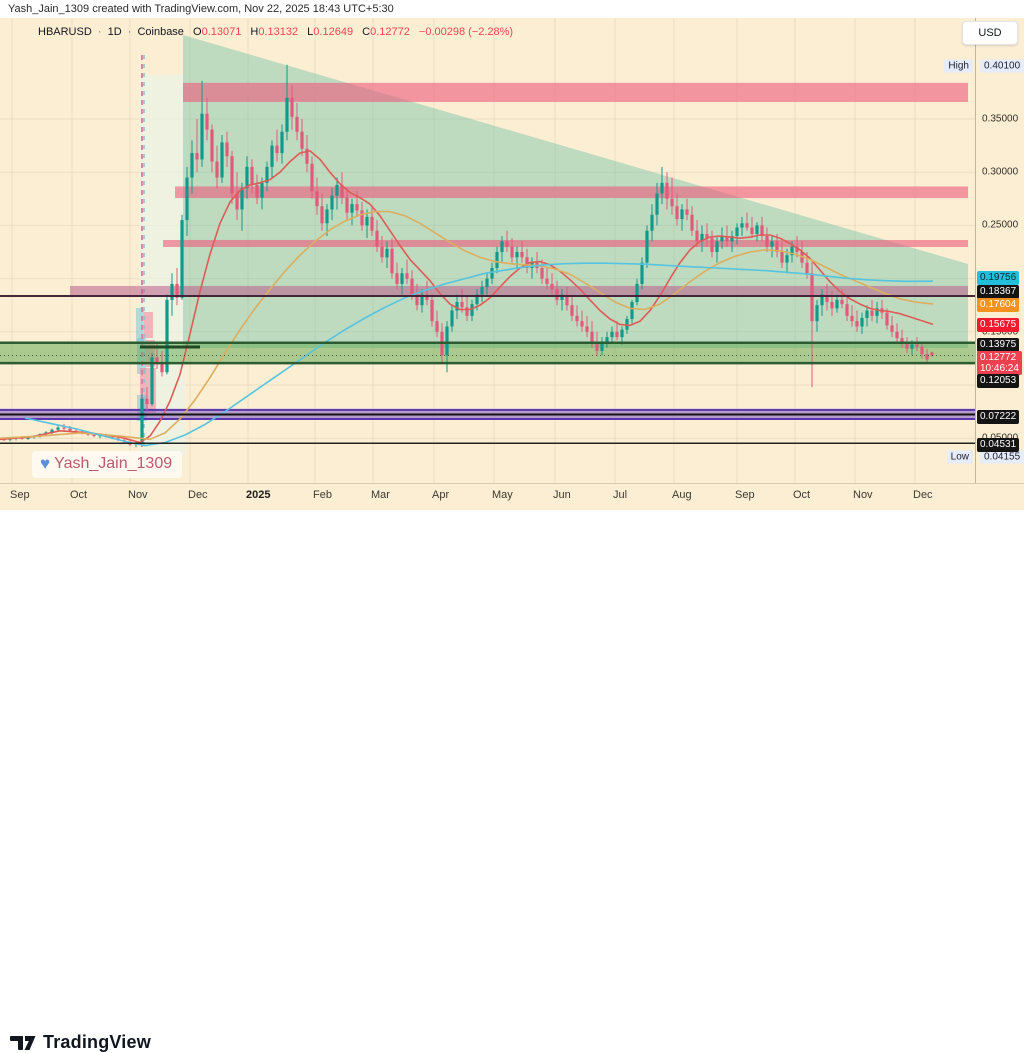 The image size is (1024, 1053). Describe the element at coordinates (380, 495) in the screenshot. I see `time-axis-label: Mar` at that location.